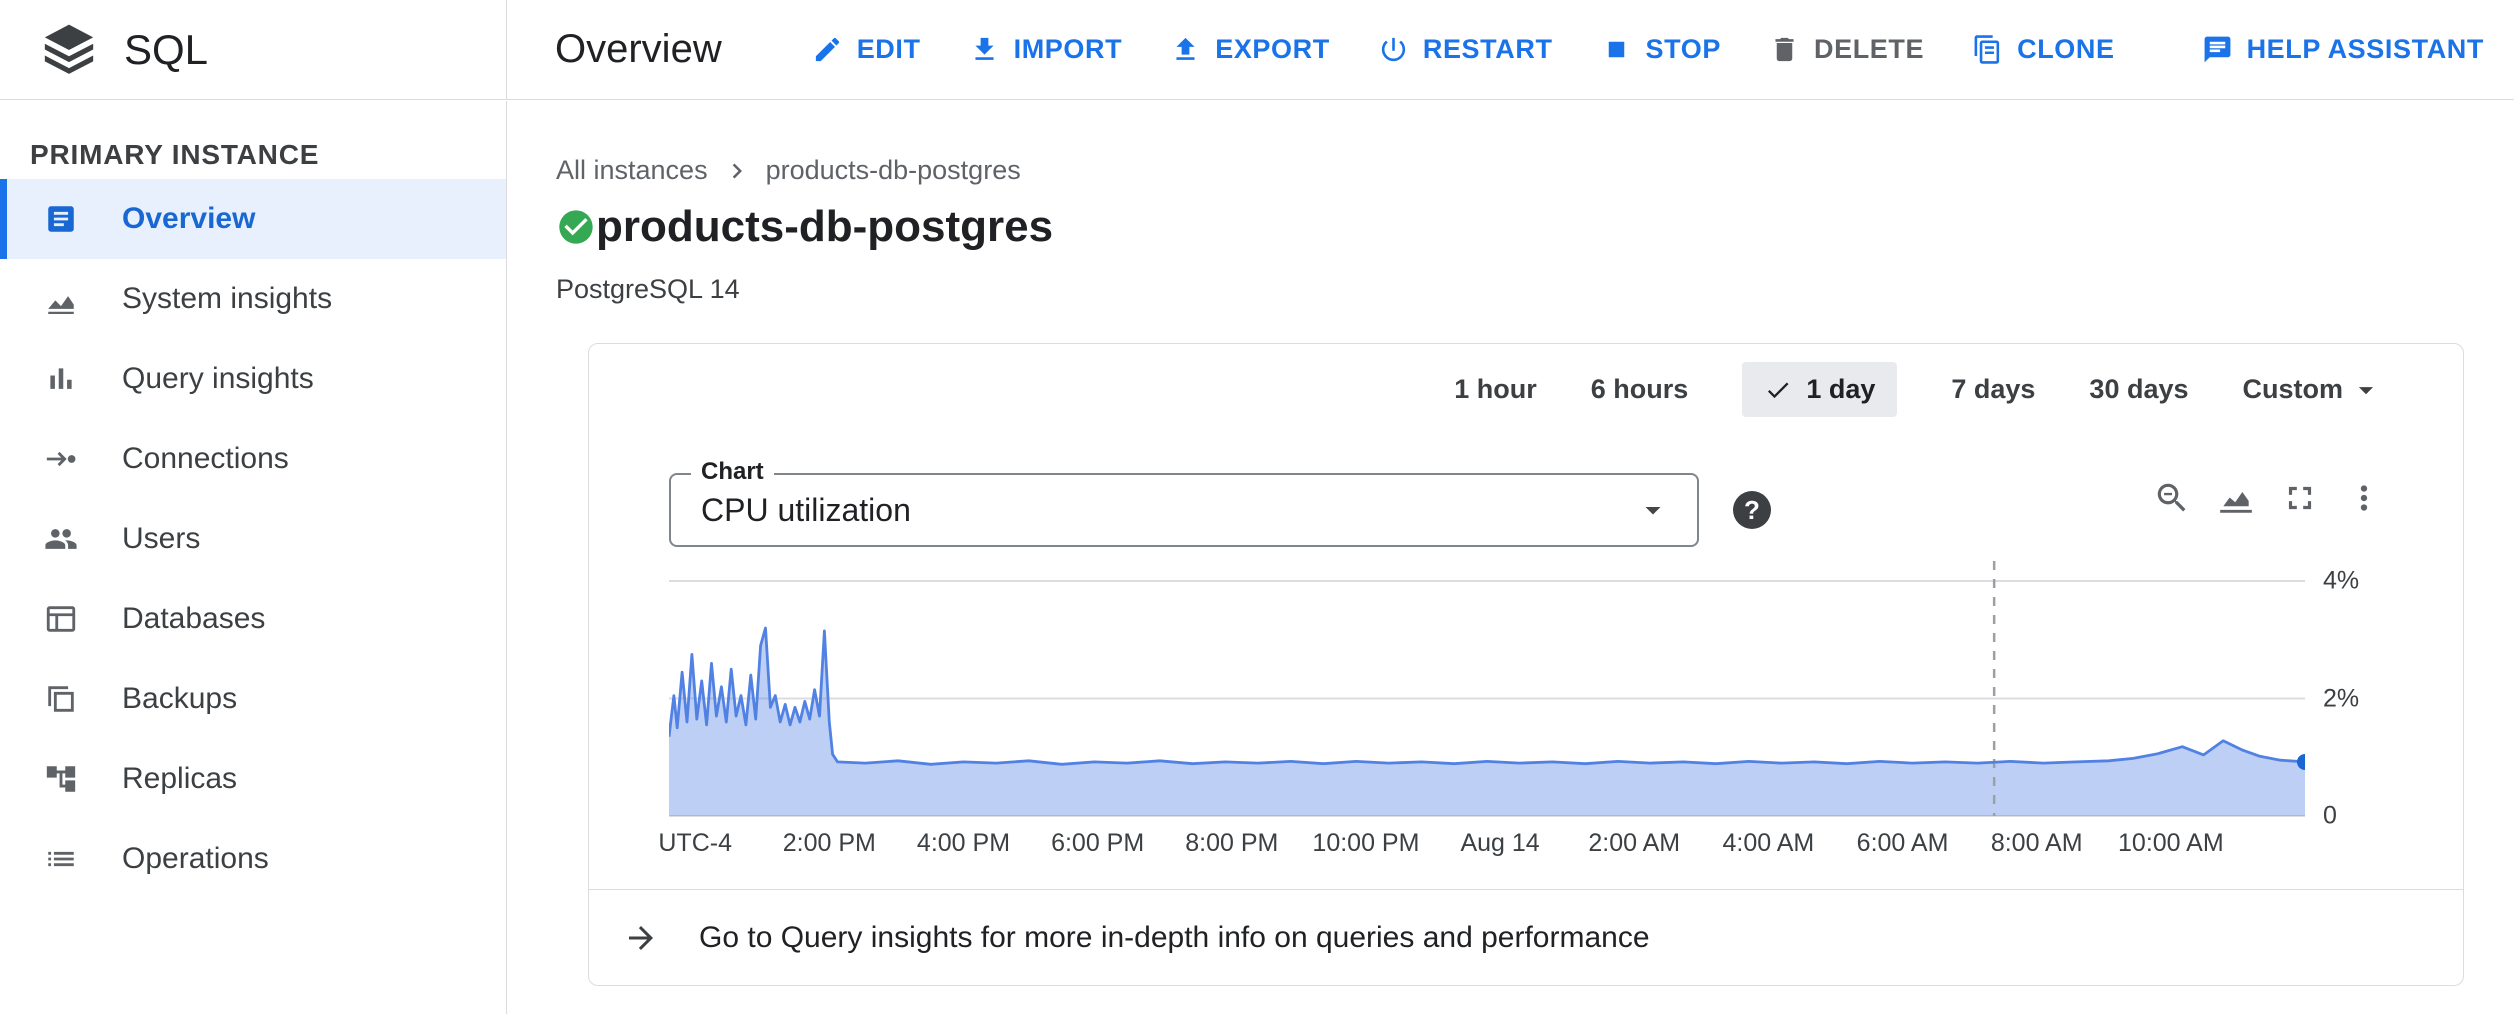 This screenshot has height=1014, width=2514. Describe the element at coordinates (1232, 843) in the screenshot. I see `x-axis-tick-label: 8:00 PM` at that location.